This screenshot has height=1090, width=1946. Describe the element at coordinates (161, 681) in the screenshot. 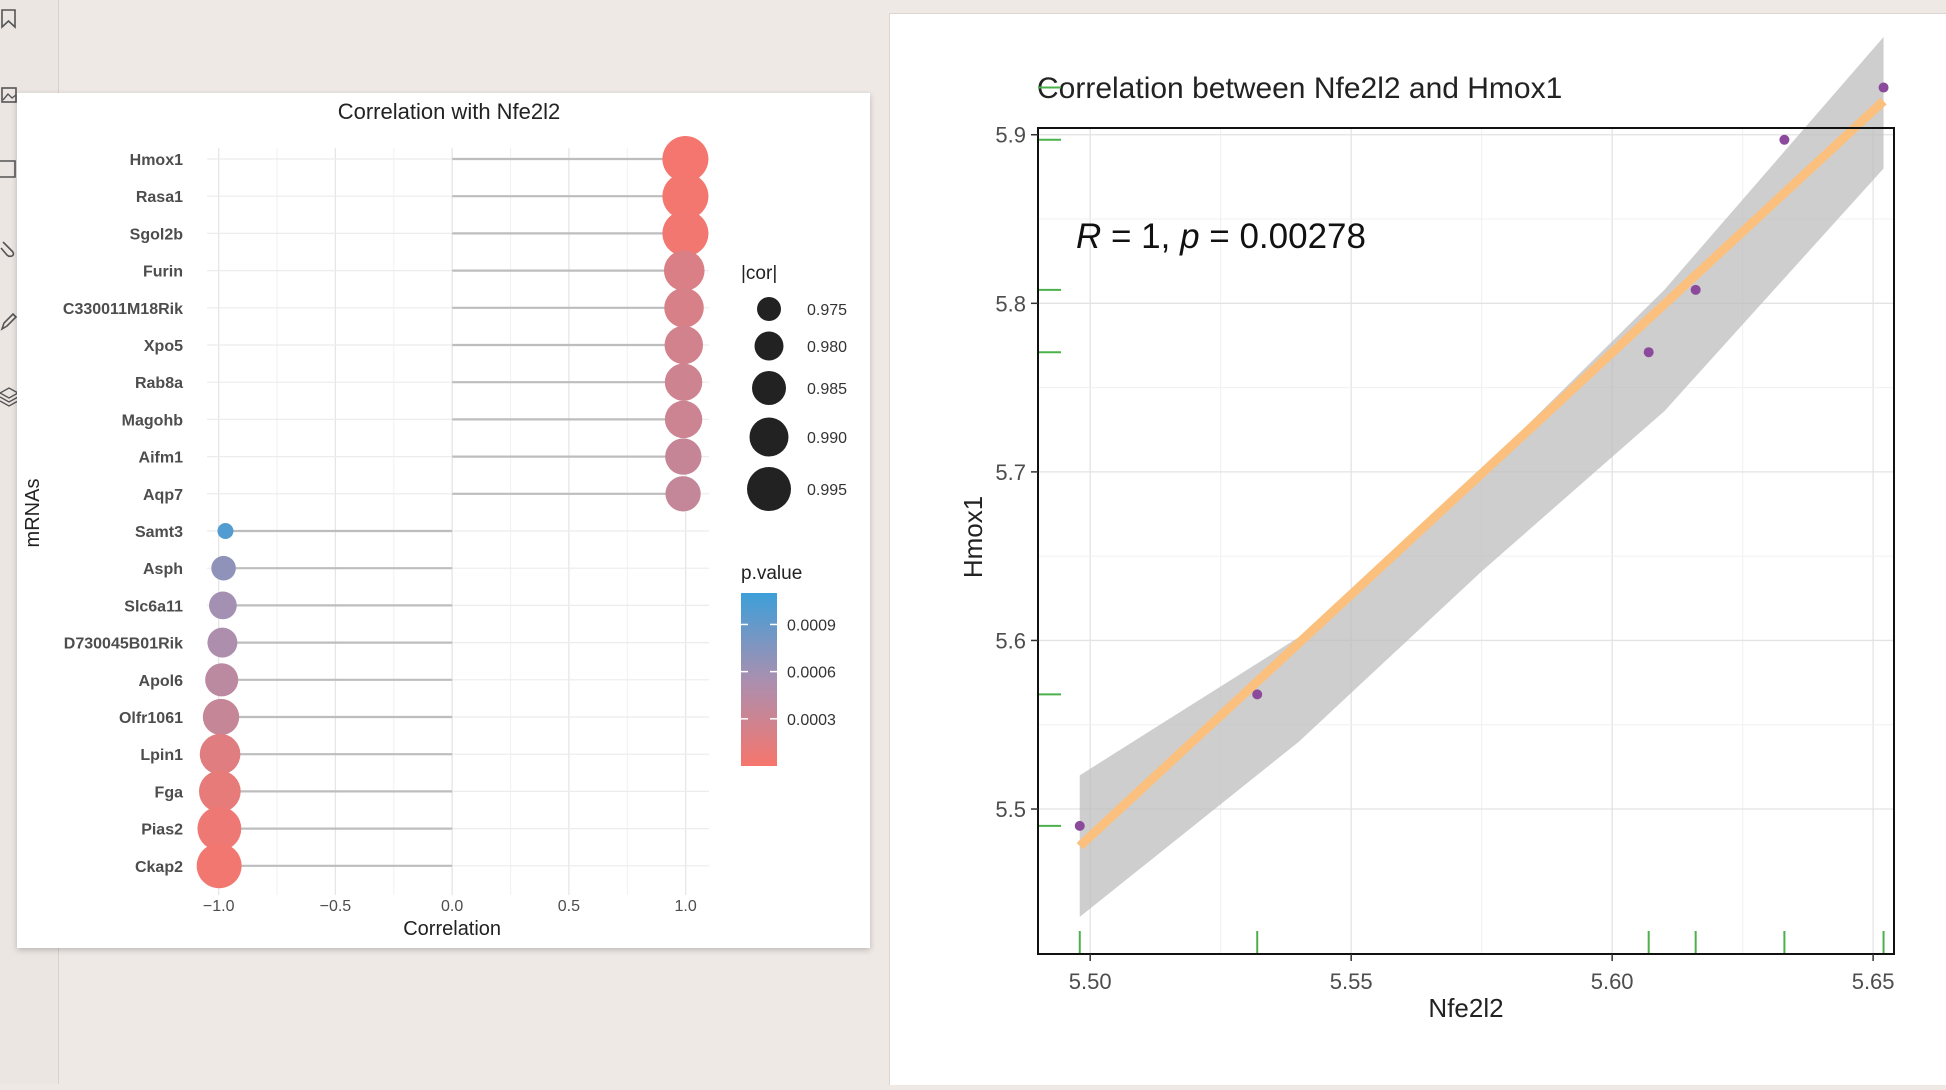

I see `category-label: Apol6` at that location.